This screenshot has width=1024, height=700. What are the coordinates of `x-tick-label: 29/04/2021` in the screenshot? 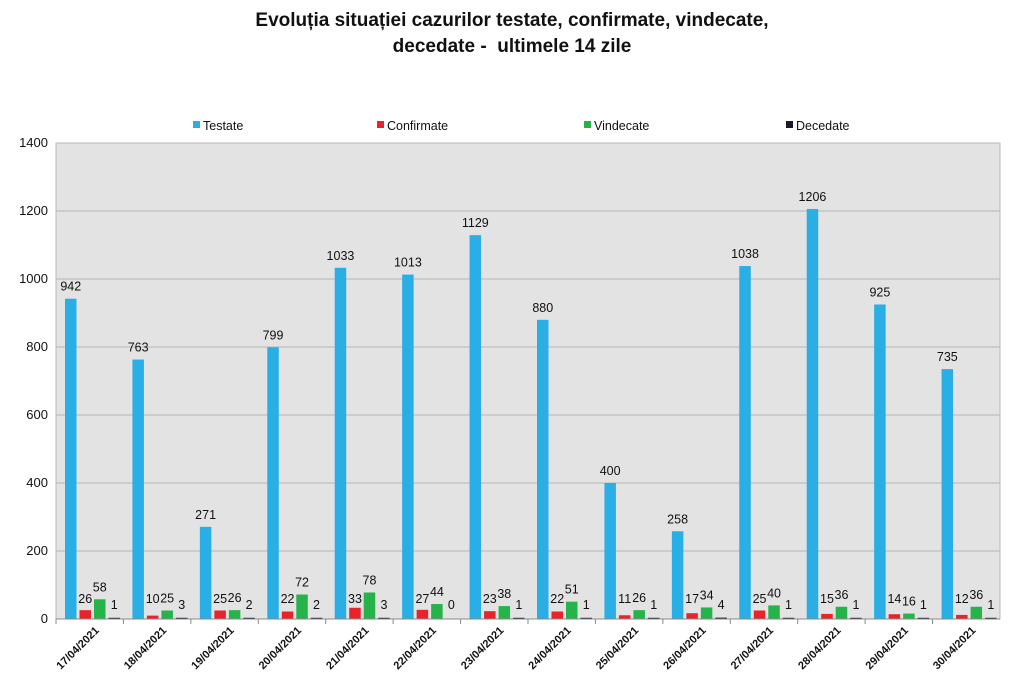 It's located at (887, 648).